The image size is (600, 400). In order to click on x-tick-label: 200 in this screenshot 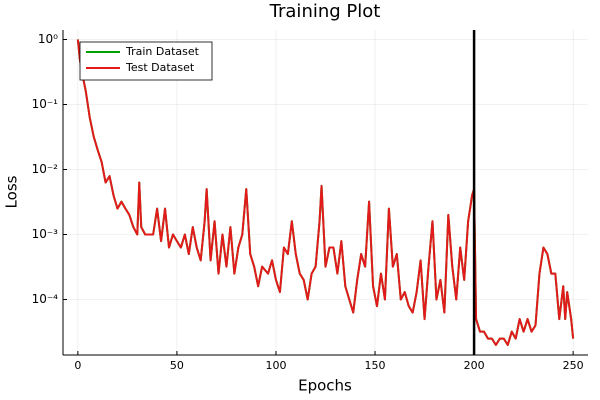, I will do `click(474, 365)`.